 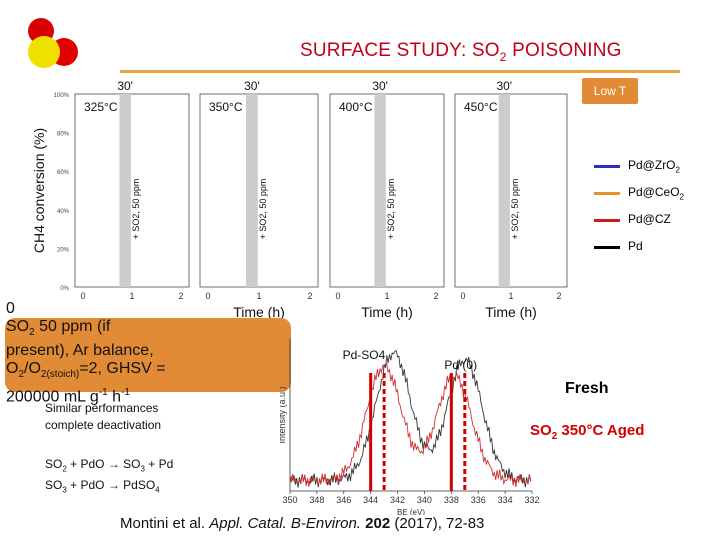 I want to click on annotation-pd0: Pd (0), so click(x=460, y=365).